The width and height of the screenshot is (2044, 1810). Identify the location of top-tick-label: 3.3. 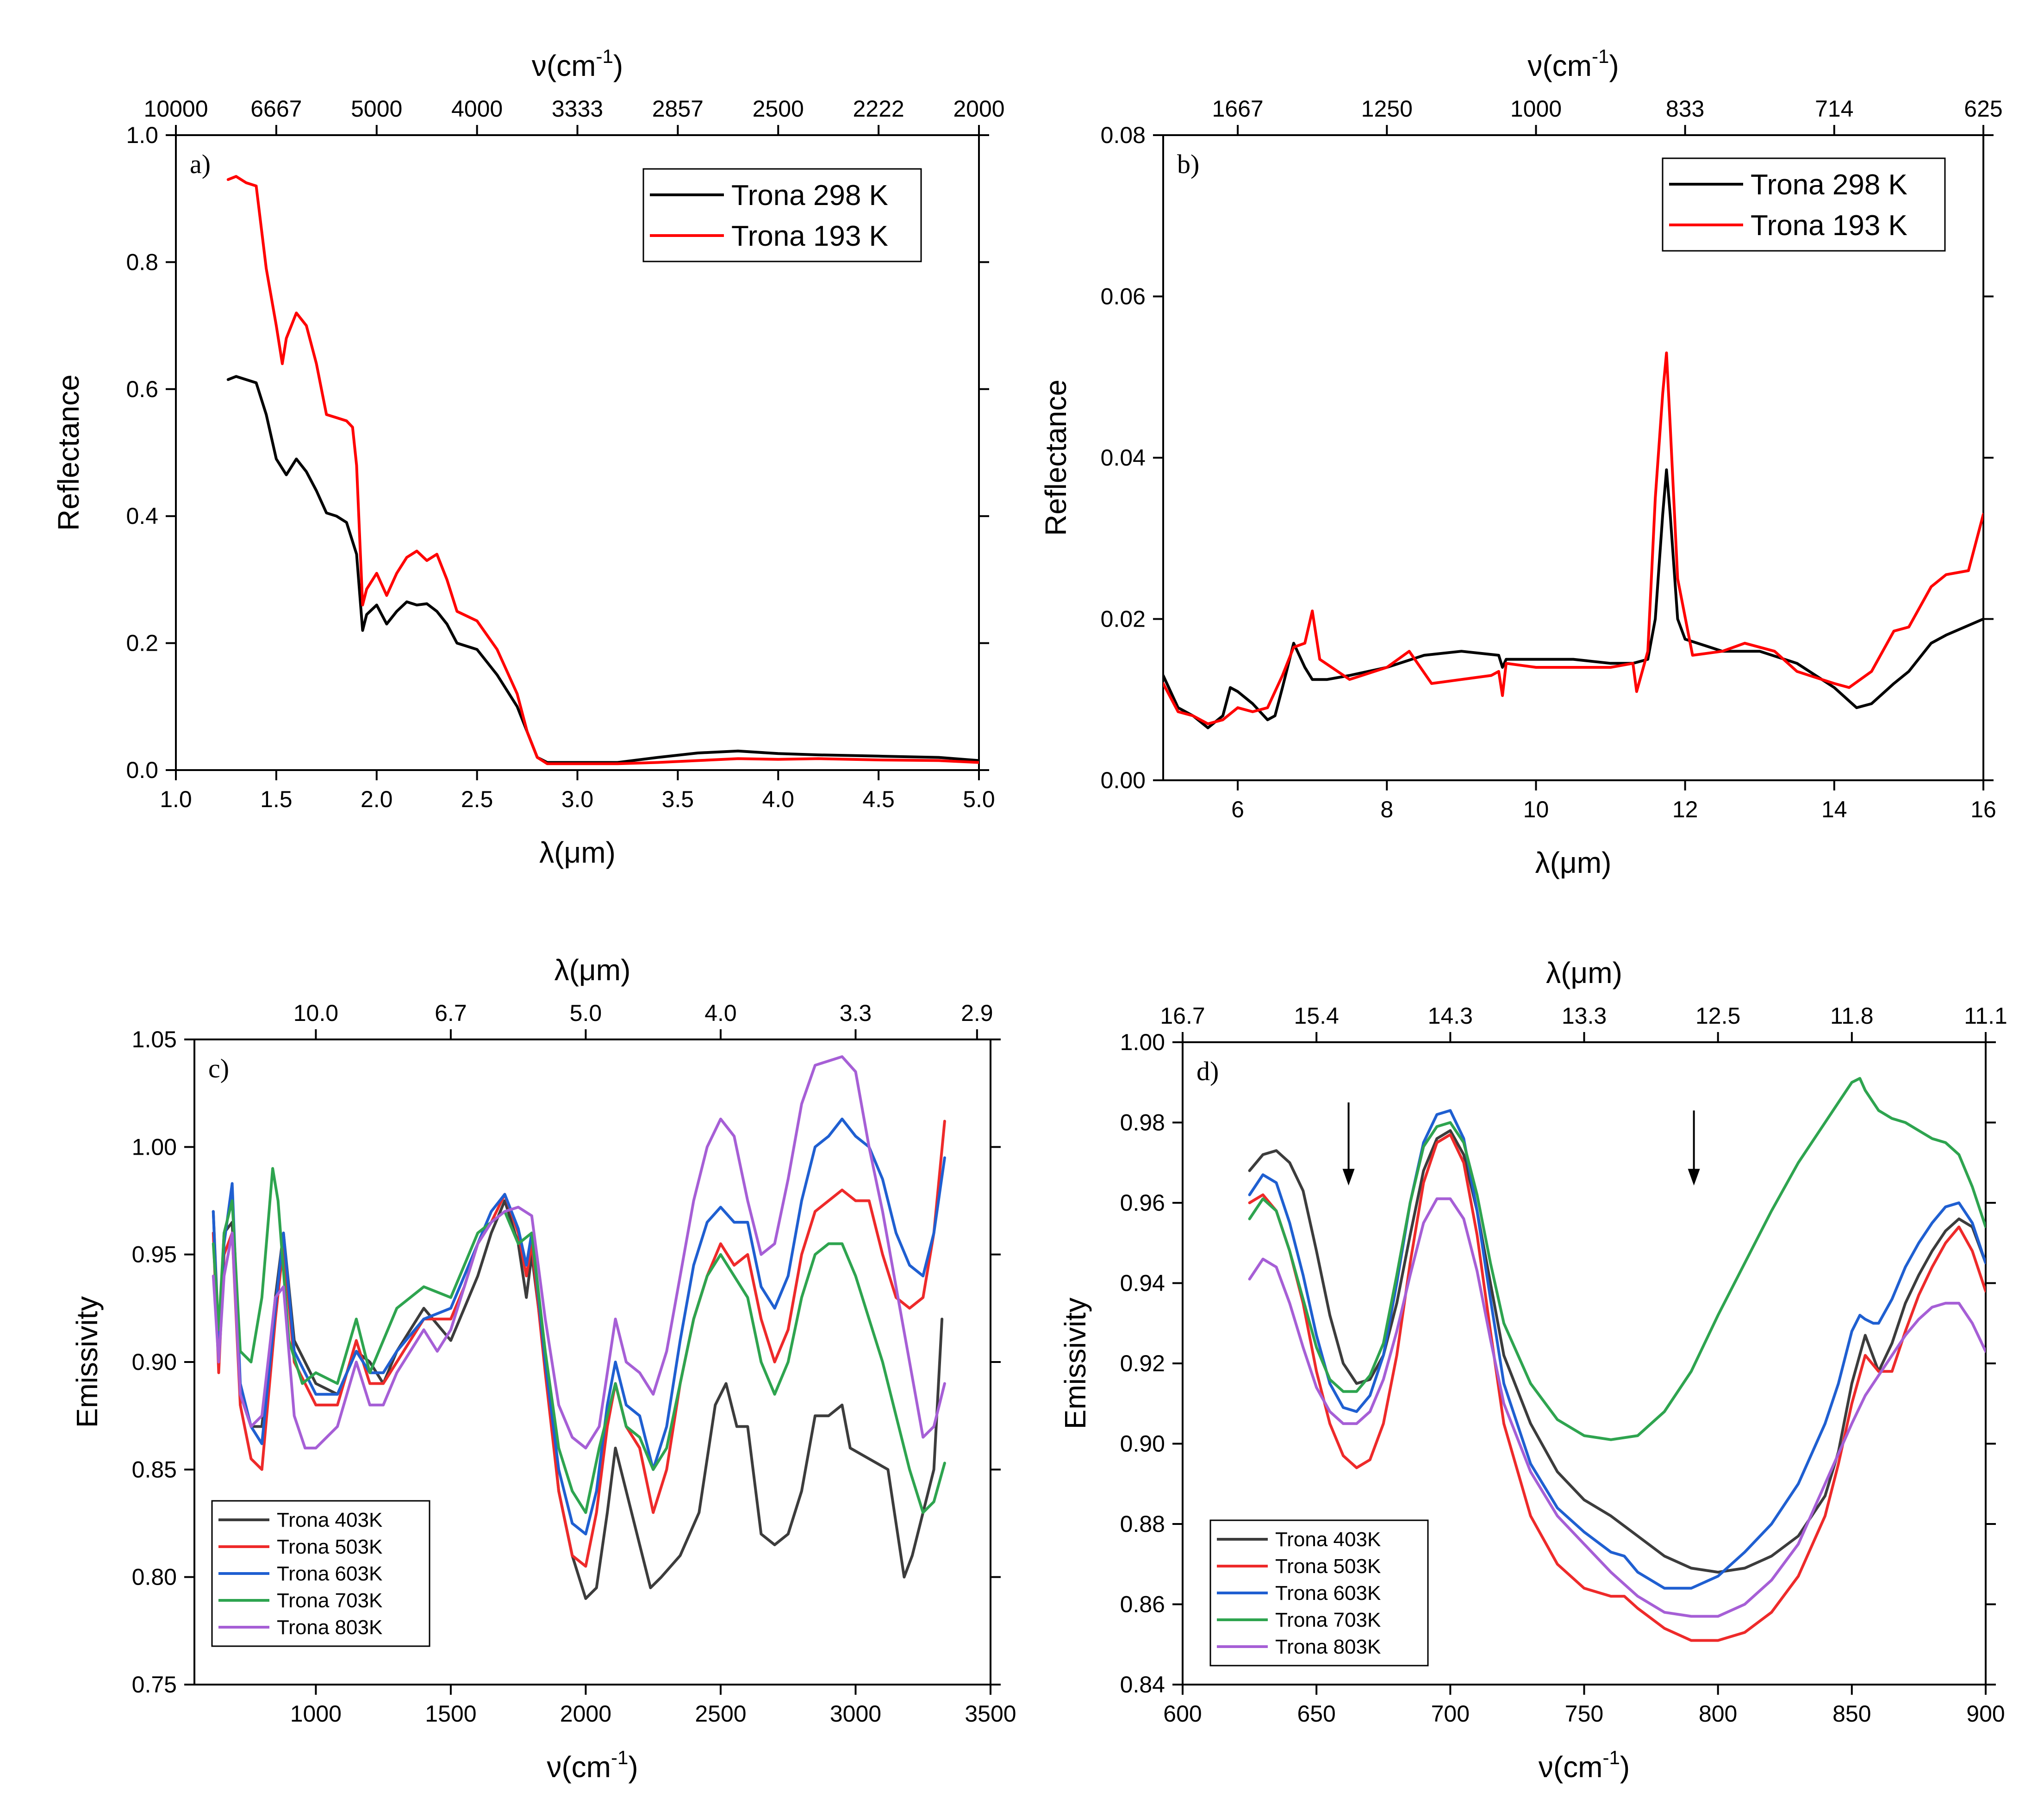
(856, 1013).